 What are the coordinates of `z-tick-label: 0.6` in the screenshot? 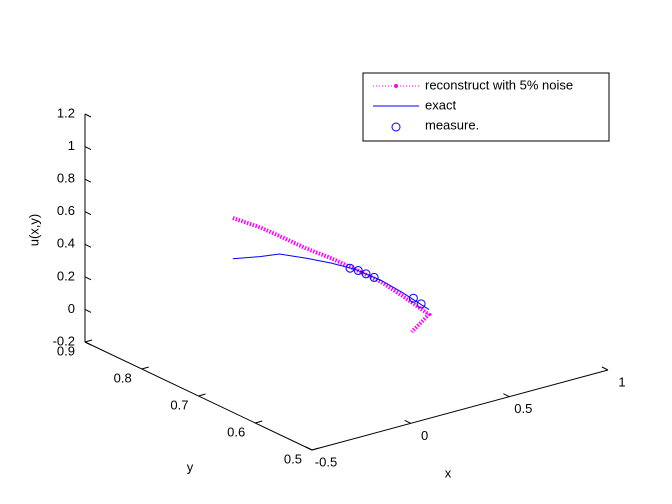 It's located at (66, 210).